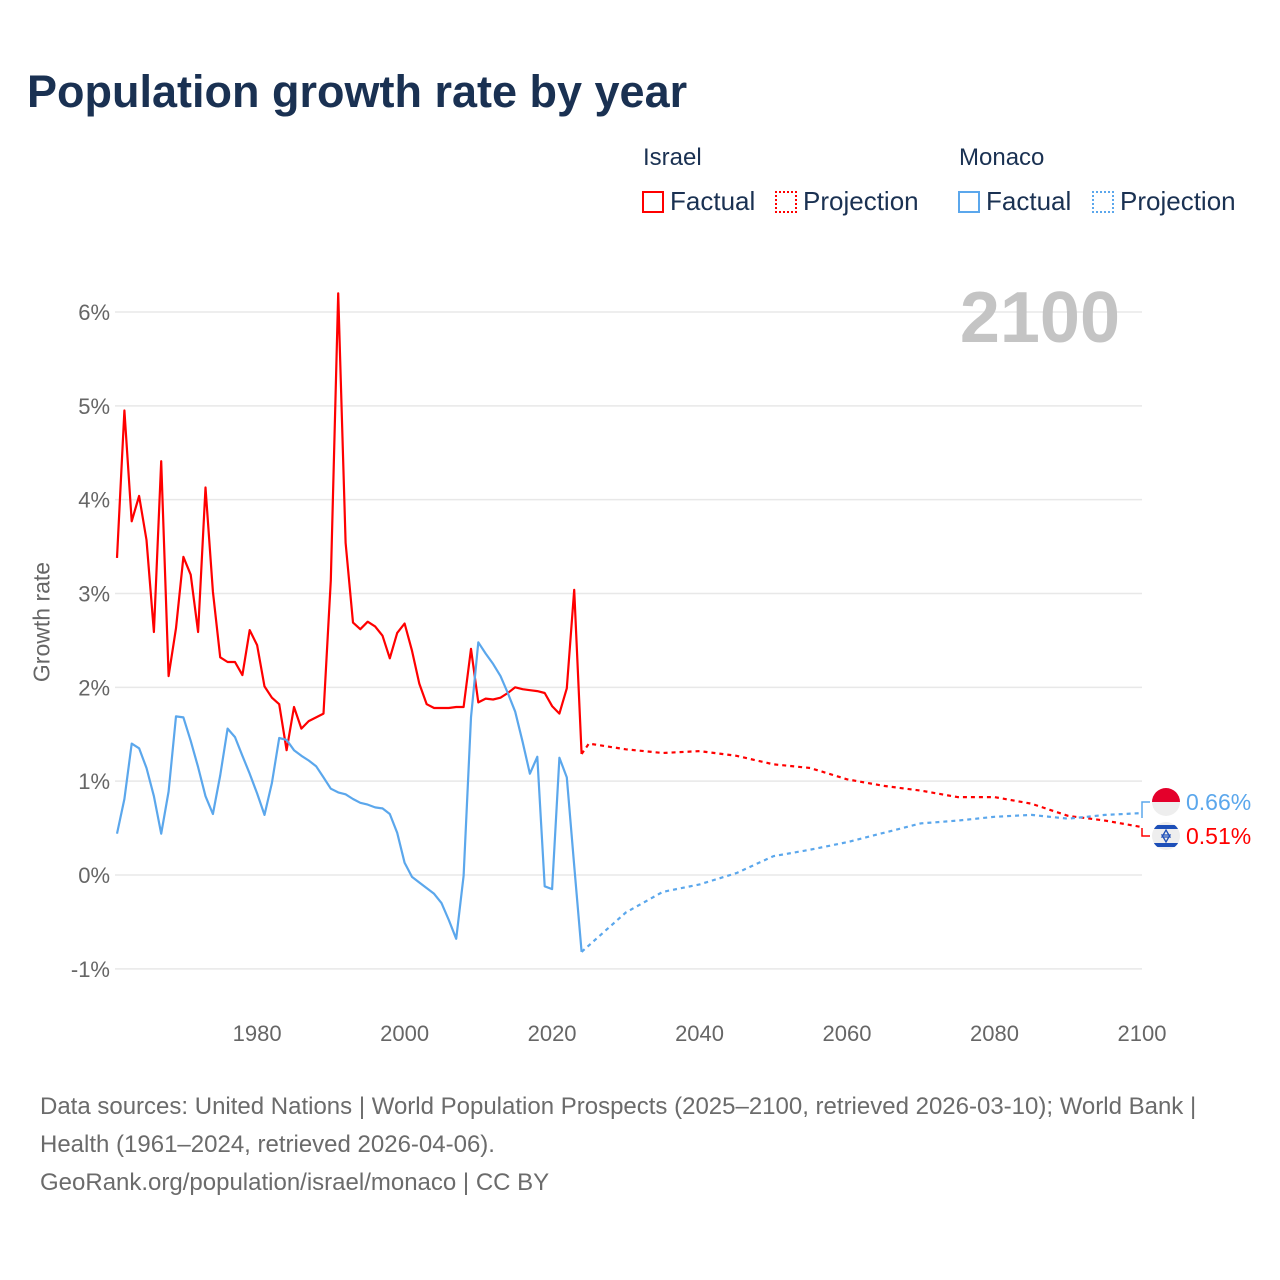 This screenshot has width=1280, height=1280. Describe the element at coordinates (94, 406) in the screenshot. I see `y-tick-label: 5%` at that location.